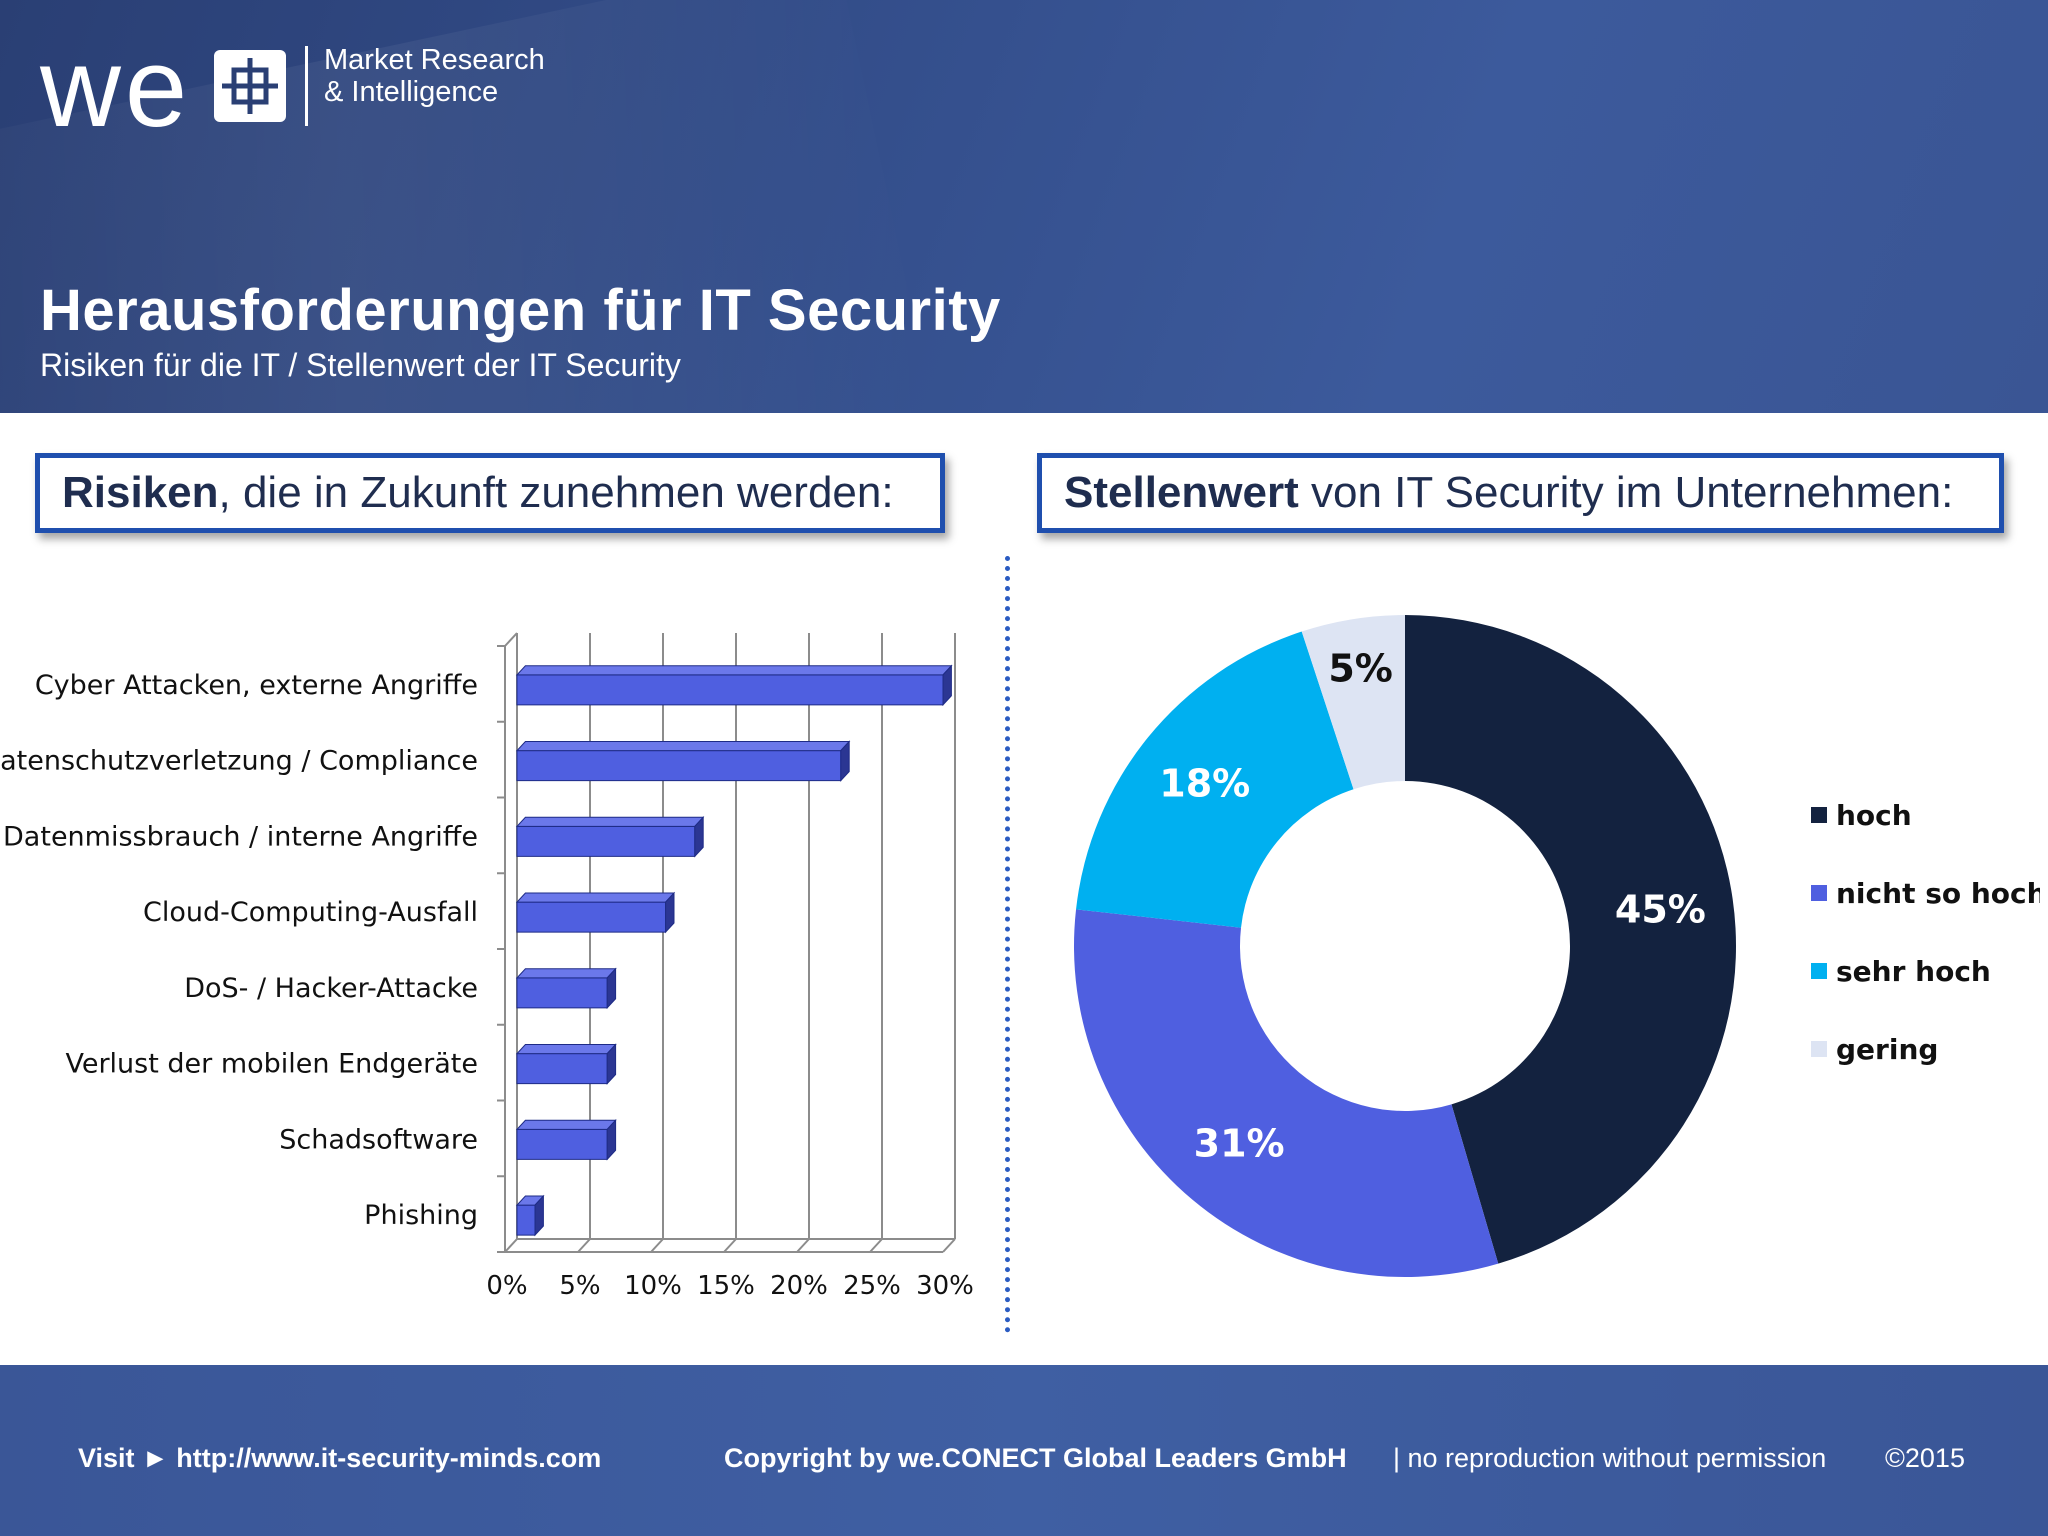 Image resolution: width=2048 pixels, height=1536 pixels. I want to click on x-tick-label: 10%, so click(653, 1286).